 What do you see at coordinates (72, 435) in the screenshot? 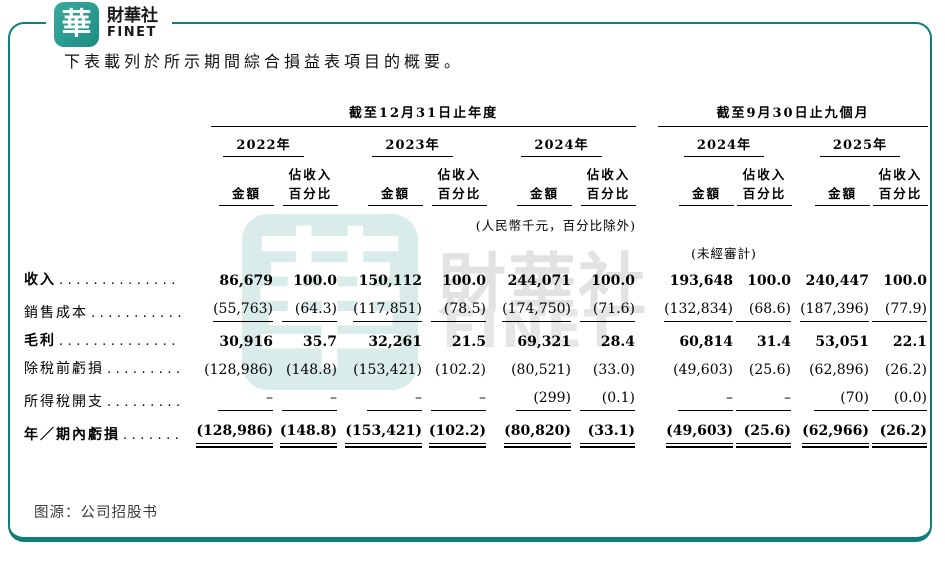
I see `row-label: 年／期內虧損` at bounding box center [72, 435].